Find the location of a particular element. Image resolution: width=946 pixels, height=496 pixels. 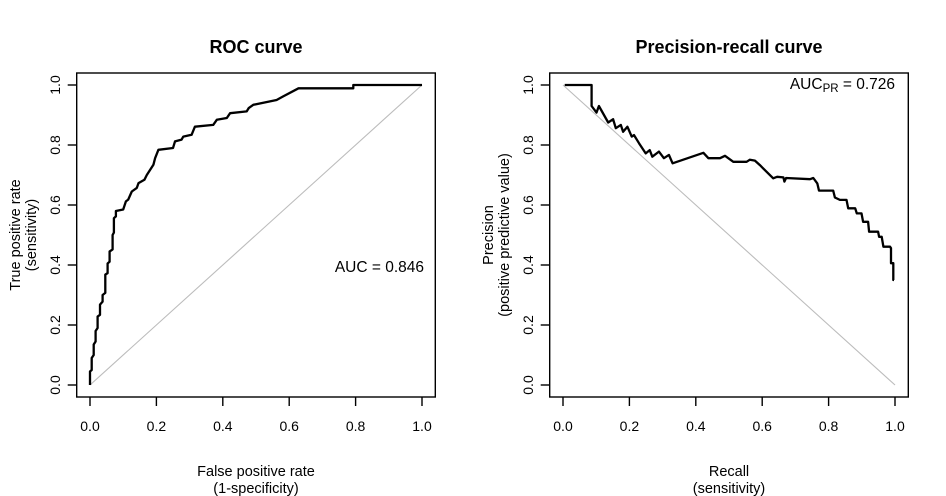

pr-auc-annotation: AUCPR = 0.726 is located at coordinates (842, 85).